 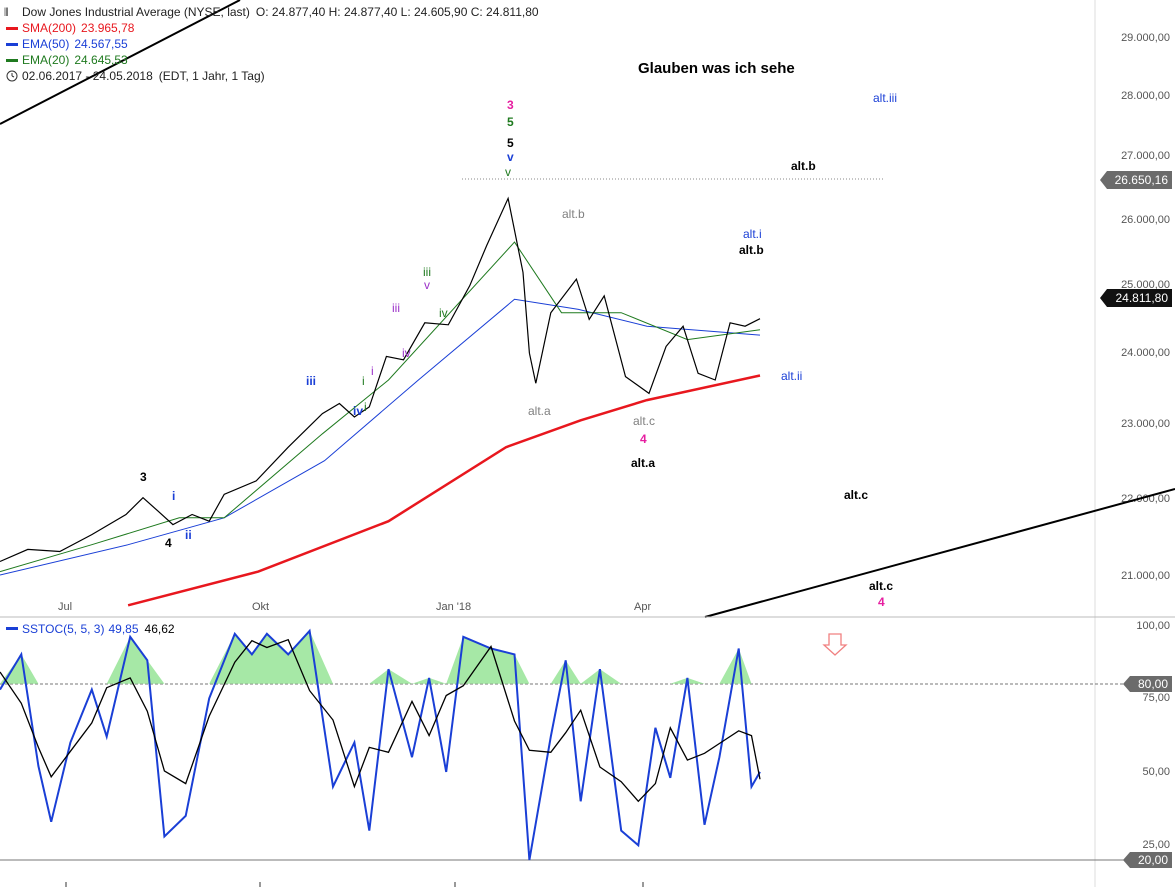 What do you see at coordinates (643, 463) in the screenshot?
I see `alt-a-black: alt.a` at bounding box center [643, 463].